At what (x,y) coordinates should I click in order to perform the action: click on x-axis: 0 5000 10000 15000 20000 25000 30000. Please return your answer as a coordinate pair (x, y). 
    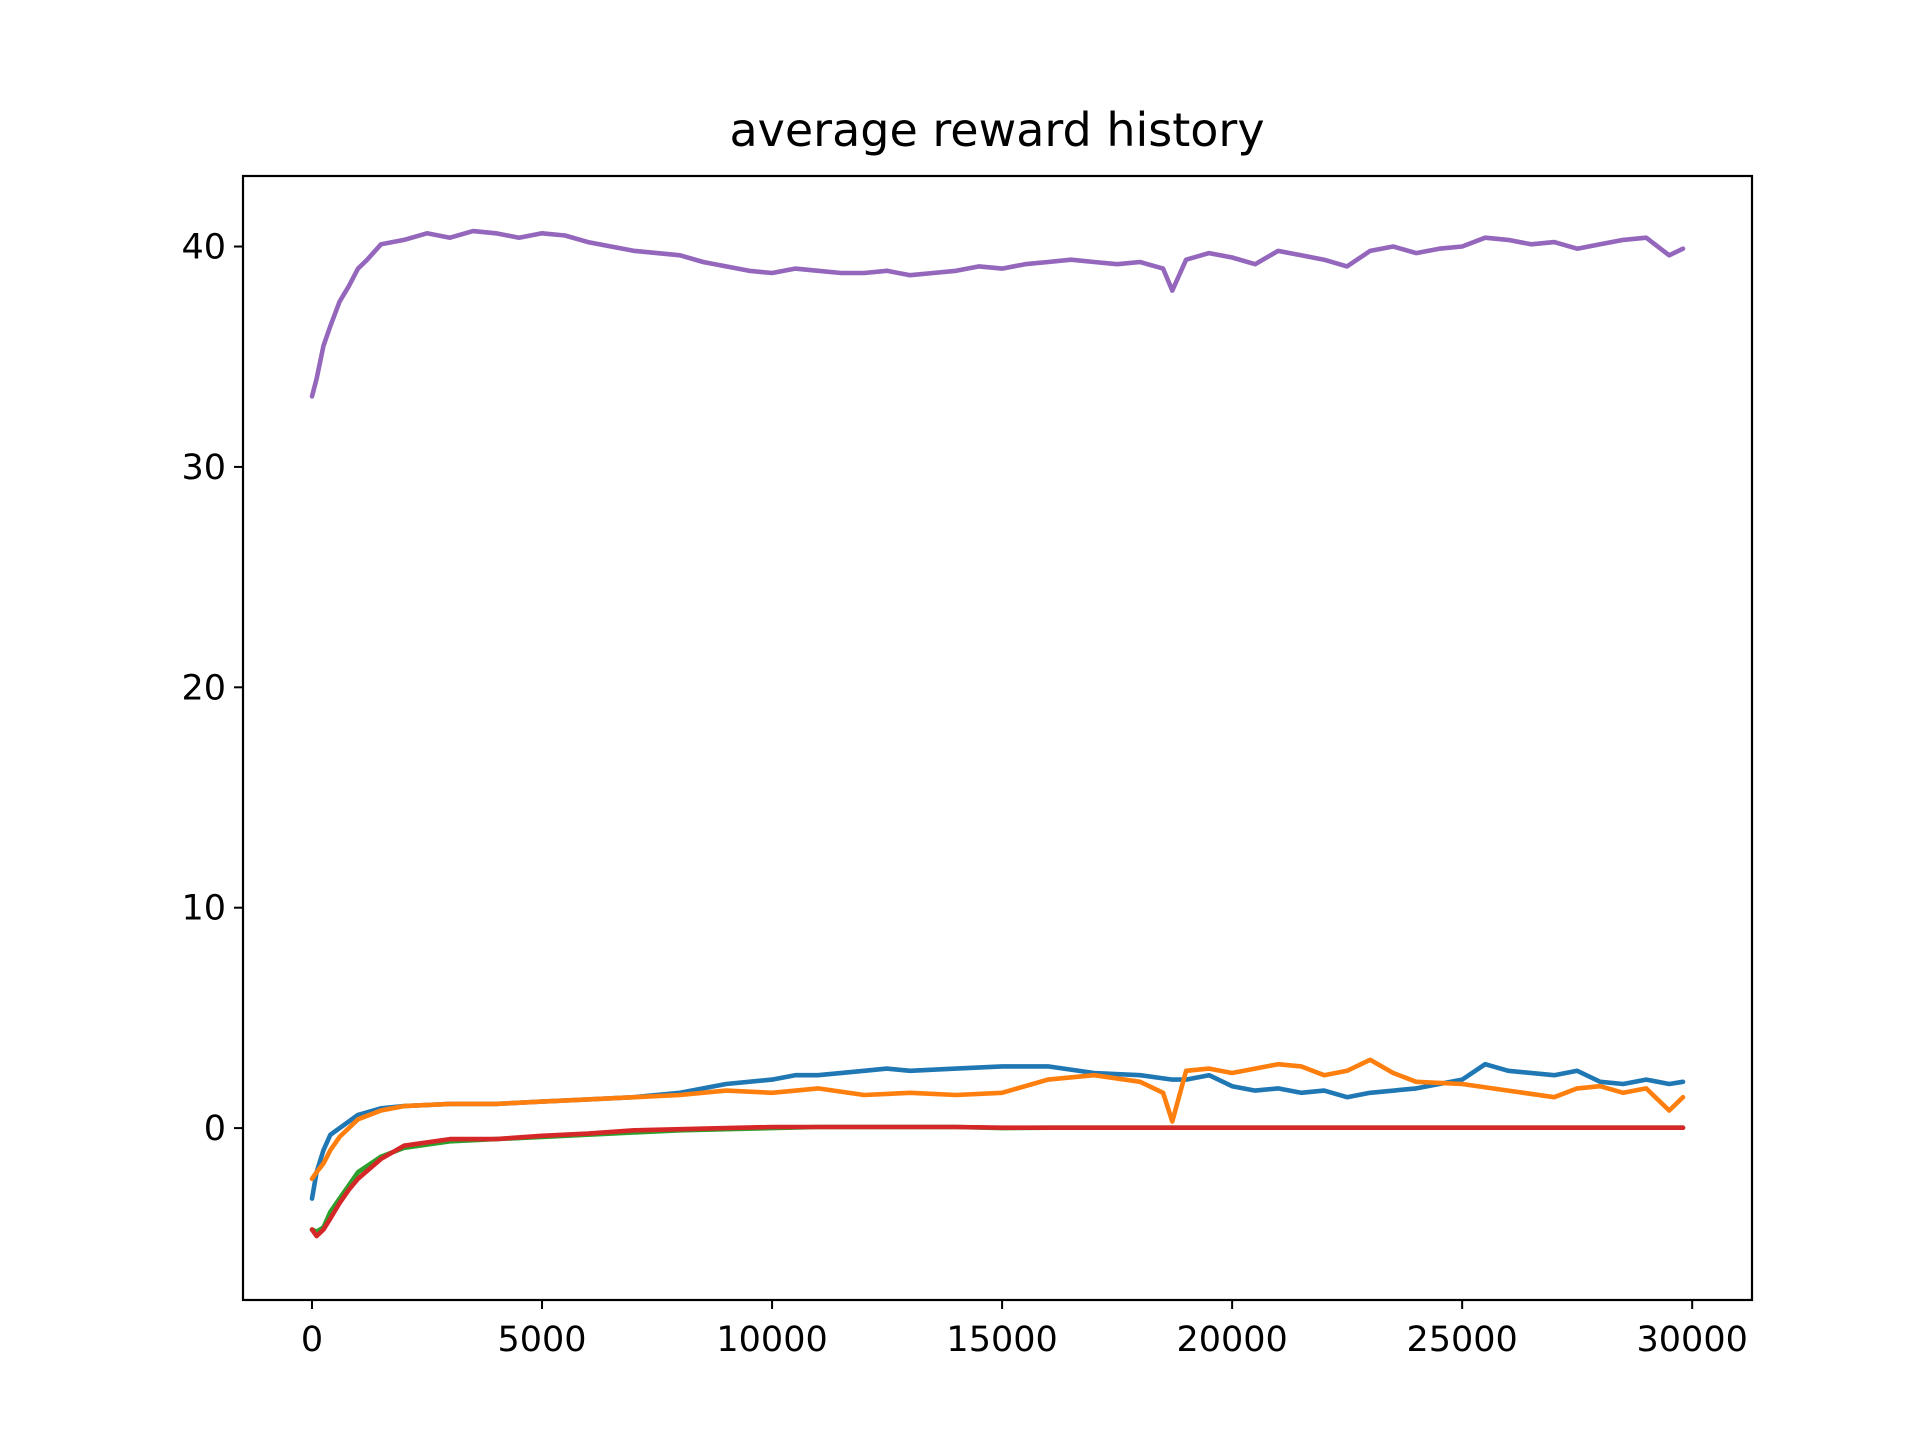
    Looking at the image, I should click on (1024, 1330).